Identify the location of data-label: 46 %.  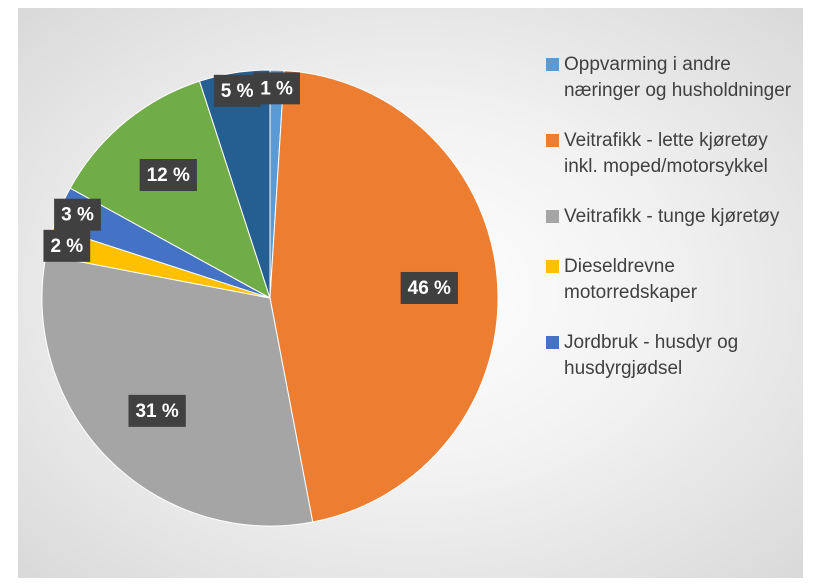
(429, 287).